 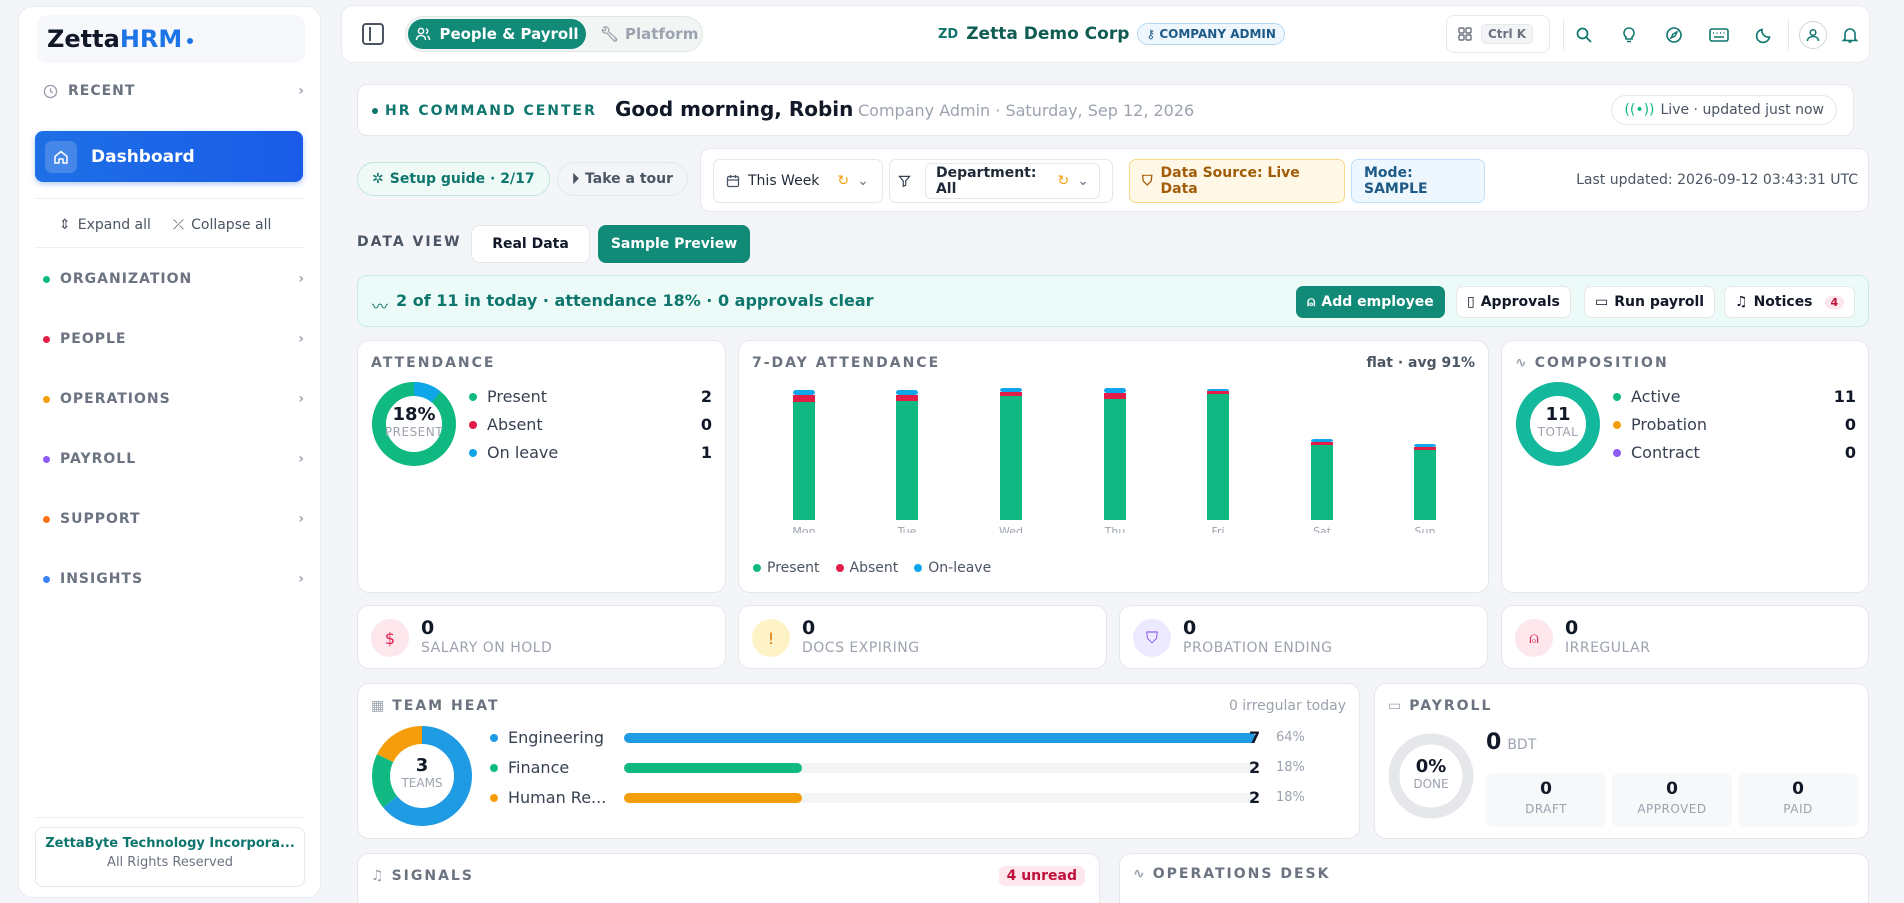 What do you see at coordinates (1659, 302) in the screenshot?
I see `run-payroll-label: Run payroll` at bounding box center [1659, 302].